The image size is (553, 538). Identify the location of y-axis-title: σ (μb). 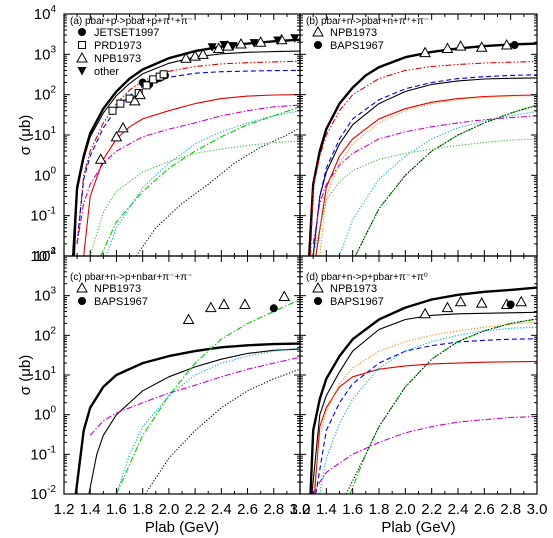
(25, 375).